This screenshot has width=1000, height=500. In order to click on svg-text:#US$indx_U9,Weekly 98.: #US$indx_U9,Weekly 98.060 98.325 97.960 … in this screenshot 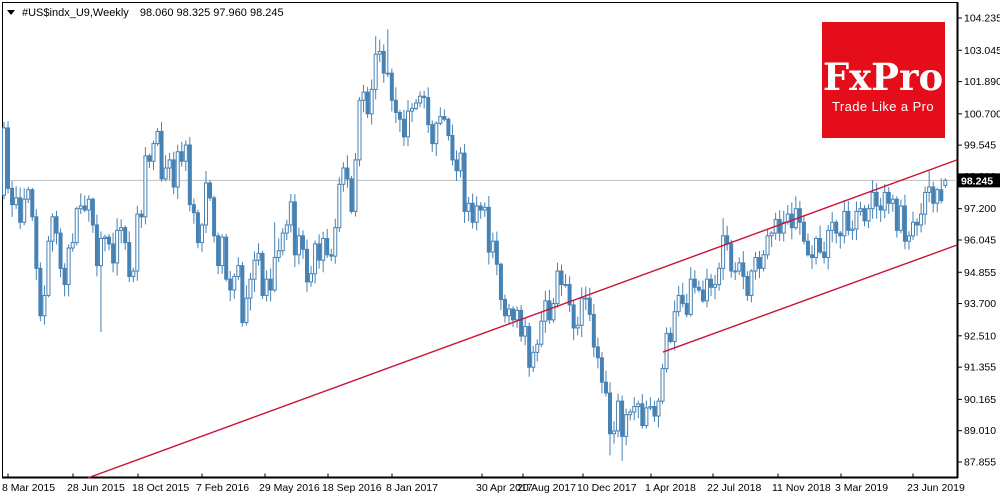, I will do `click(153, 13)`.